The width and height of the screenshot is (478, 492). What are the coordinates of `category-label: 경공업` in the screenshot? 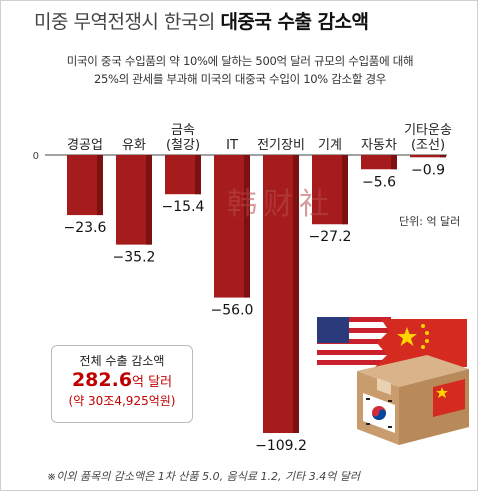 It's located at (85, 145).